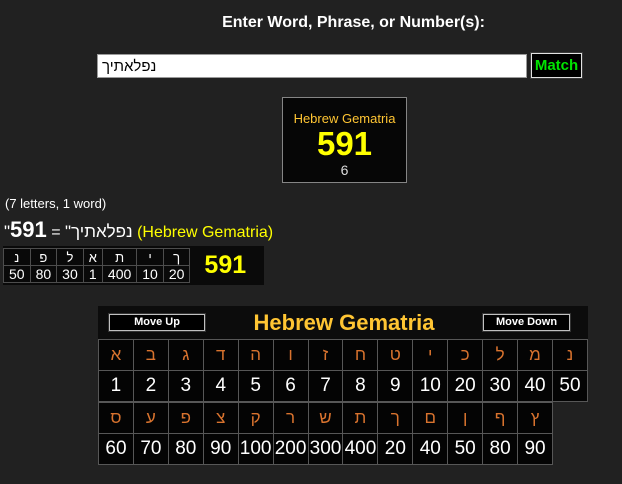  Describe the element at coordinates (353, 22) in the screenshot. I see `page-title: Enter Word, Phrase, or Number(s):` at that location.